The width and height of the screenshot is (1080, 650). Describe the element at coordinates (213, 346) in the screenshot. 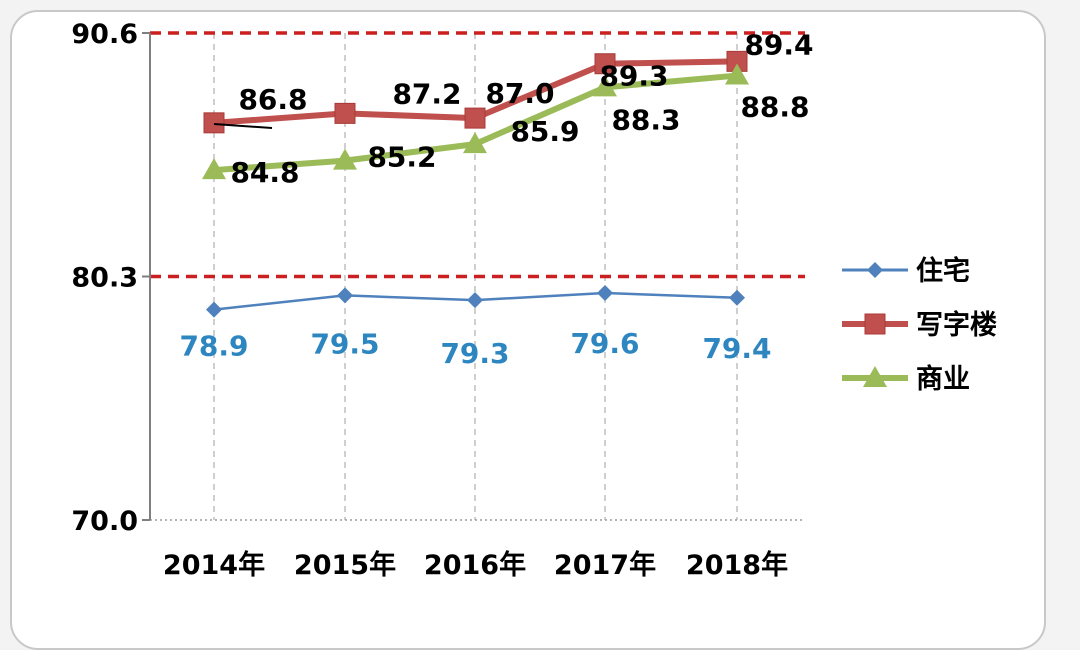

I see `data-label-住宅: 78.9` at that location.